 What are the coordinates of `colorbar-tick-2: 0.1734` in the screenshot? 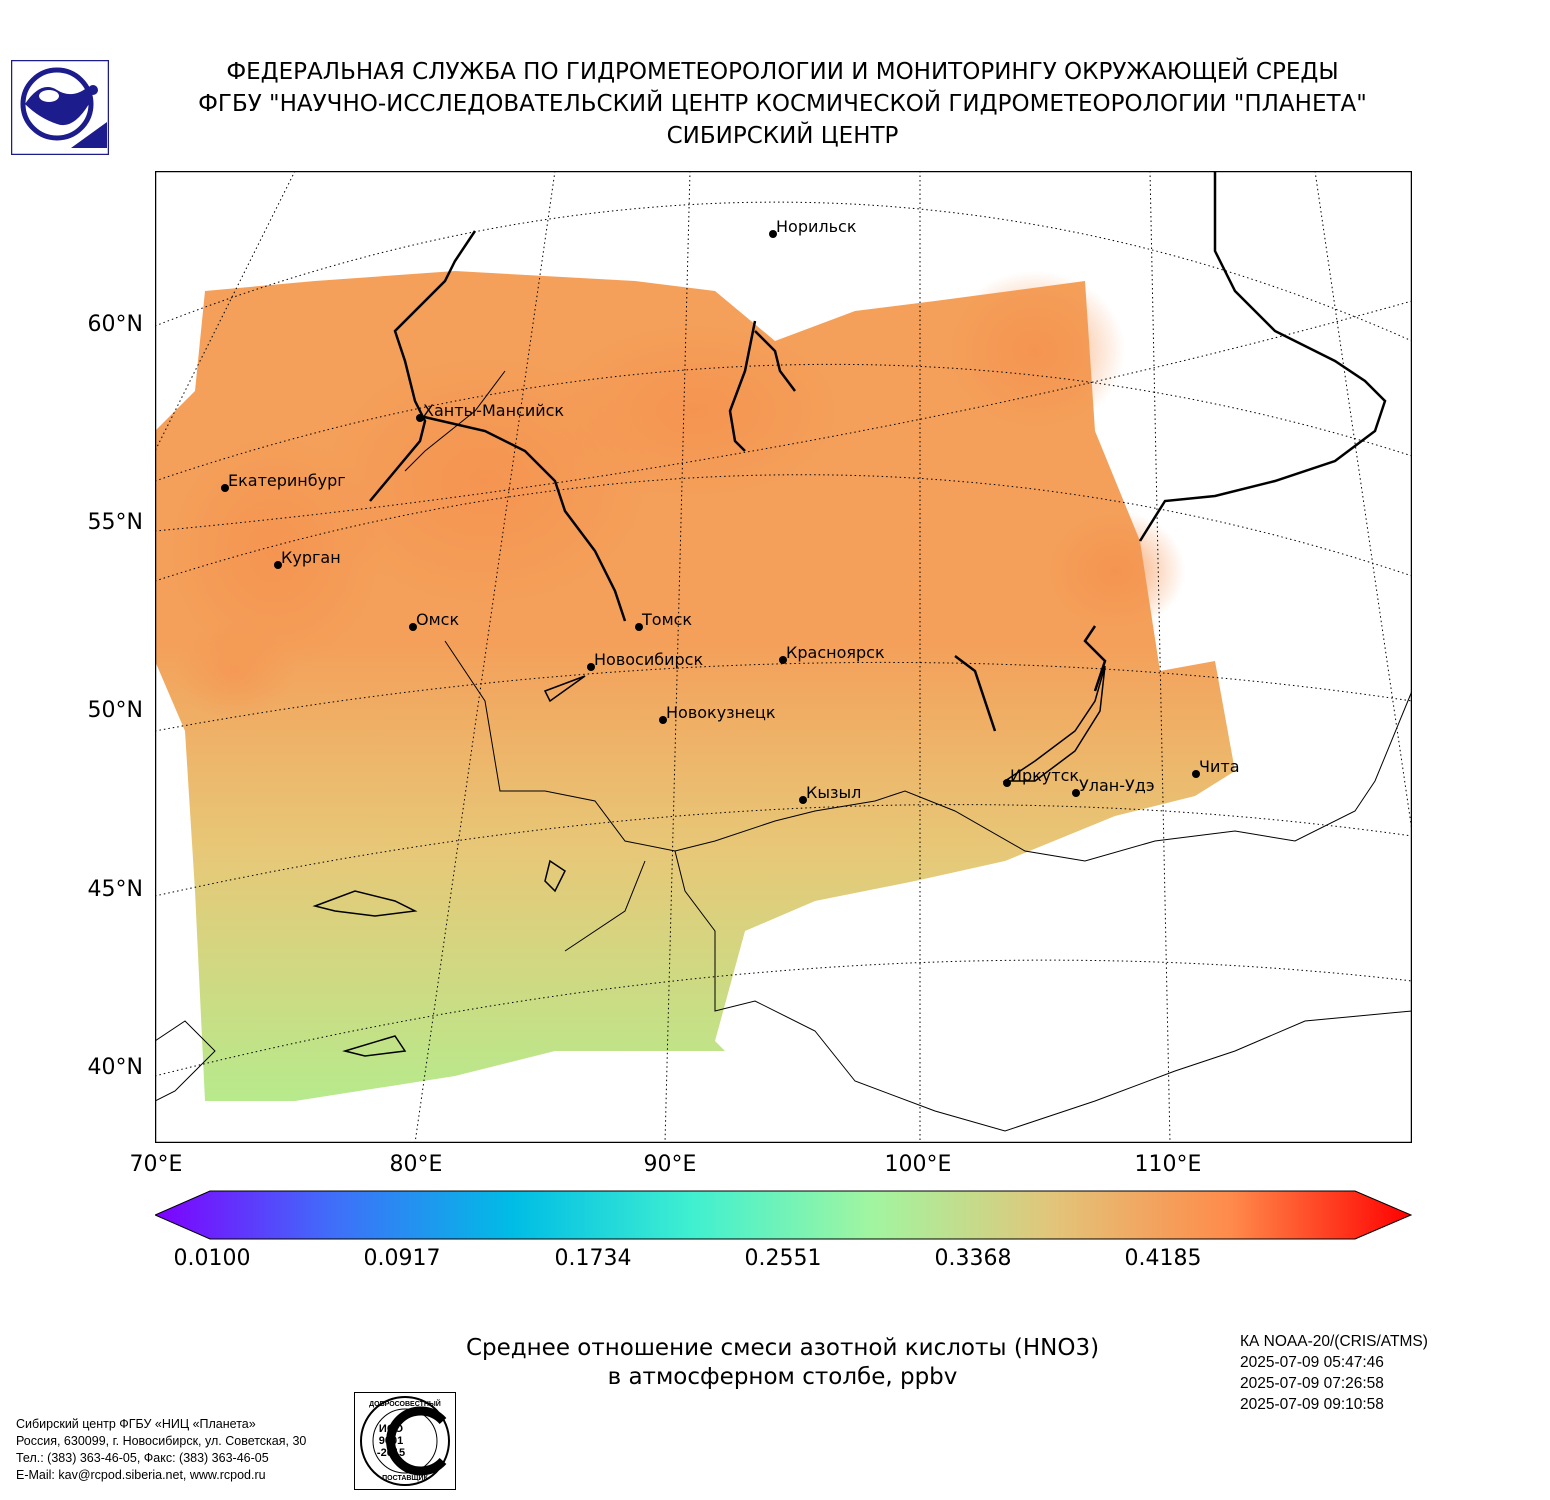 It's located at (593, 1258).